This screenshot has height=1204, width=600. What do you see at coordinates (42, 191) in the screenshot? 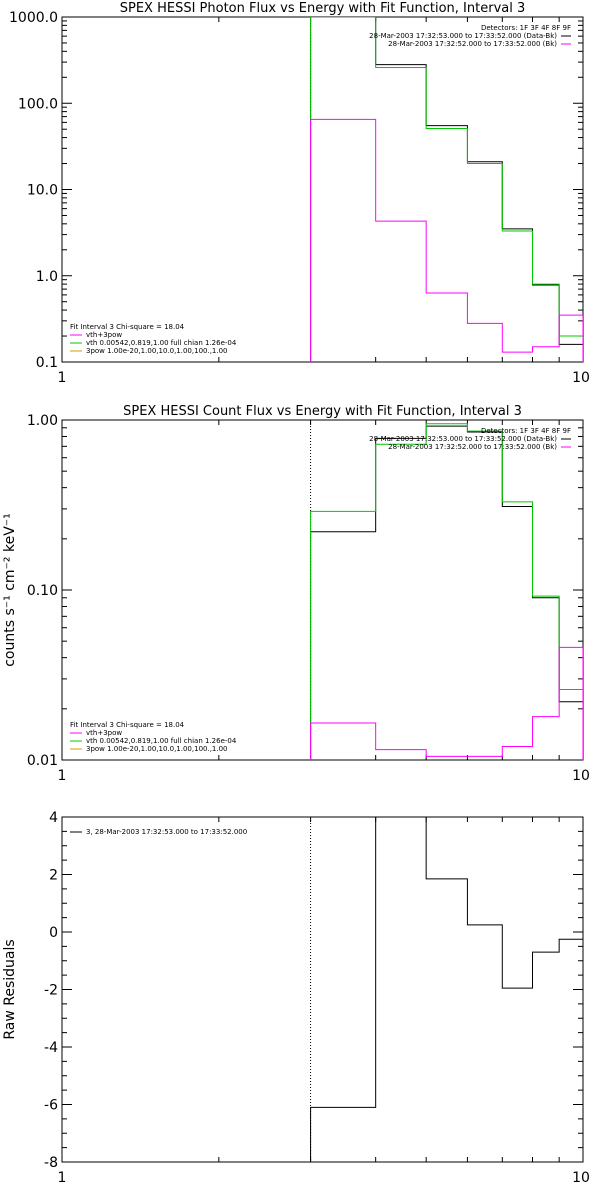
I see `y-tick-label: 10.0` at bounding box center [42, 191].